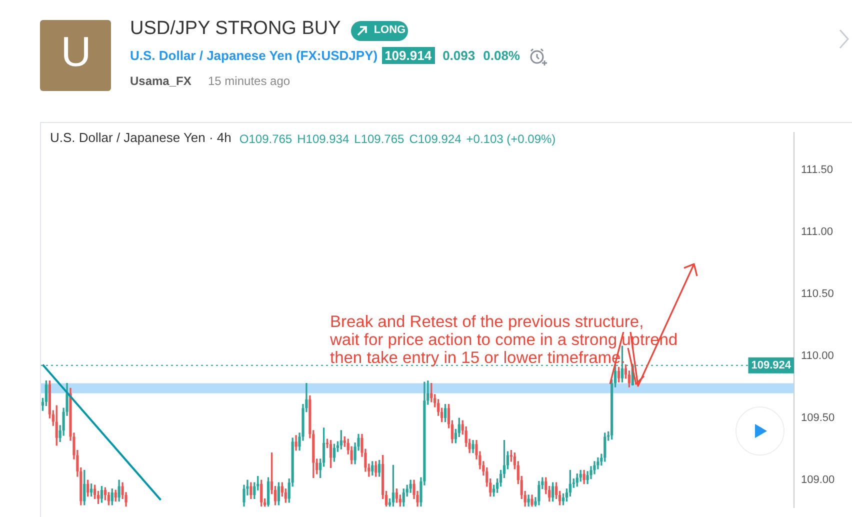 This screenshot has width=852, height=517. What do you see at coordinates (771, 365) in the screenshot?
I see `ref-line-label: 109.924` at bounding box center [771, 365].